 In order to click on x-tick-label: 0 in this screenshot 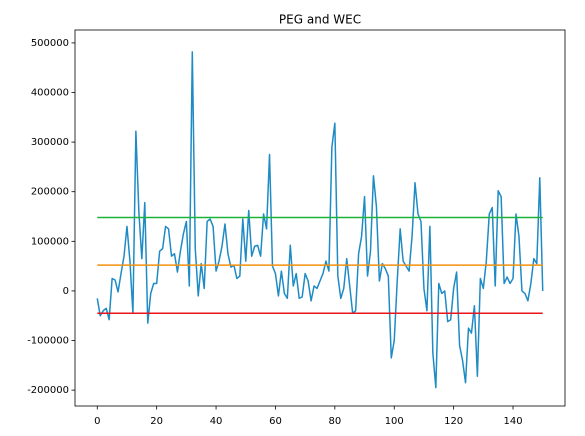, I will do `click(97, 421)`.